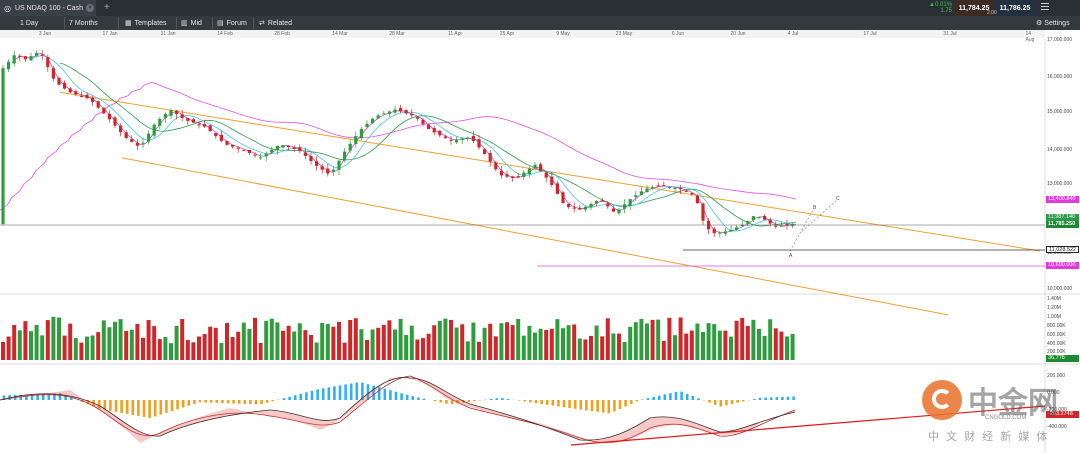  Describe the element at coordinates (110, 34) in the screenshot. I see `date-tick: 17 Jan` at that location.